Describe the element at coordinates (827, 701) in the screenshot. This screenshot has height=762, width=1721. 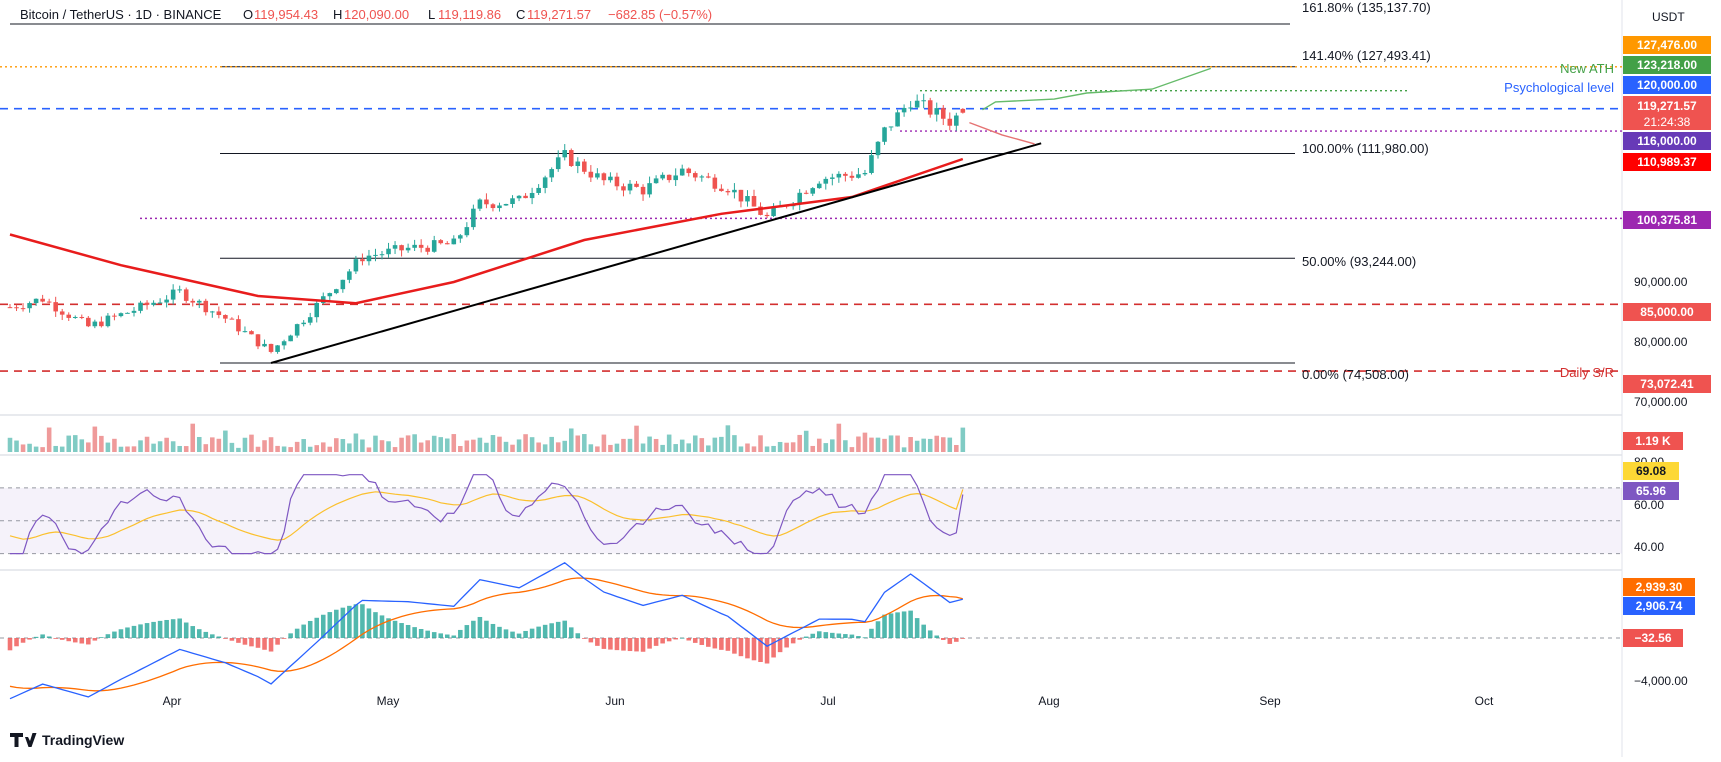
I see `x-label-jul: Jul` at that location.